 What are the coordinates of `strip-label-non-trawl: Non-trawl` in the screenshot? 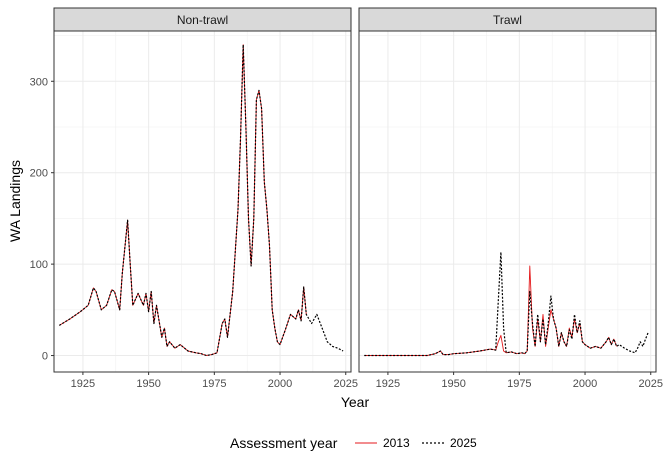 It's located at (202, 20).